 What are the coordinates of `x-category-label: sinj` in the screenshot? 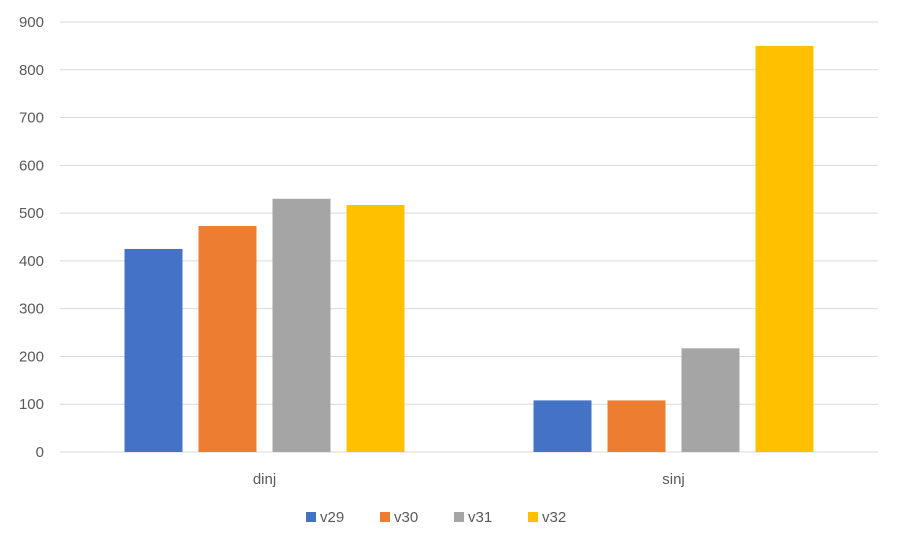 It's located at (673, 479).